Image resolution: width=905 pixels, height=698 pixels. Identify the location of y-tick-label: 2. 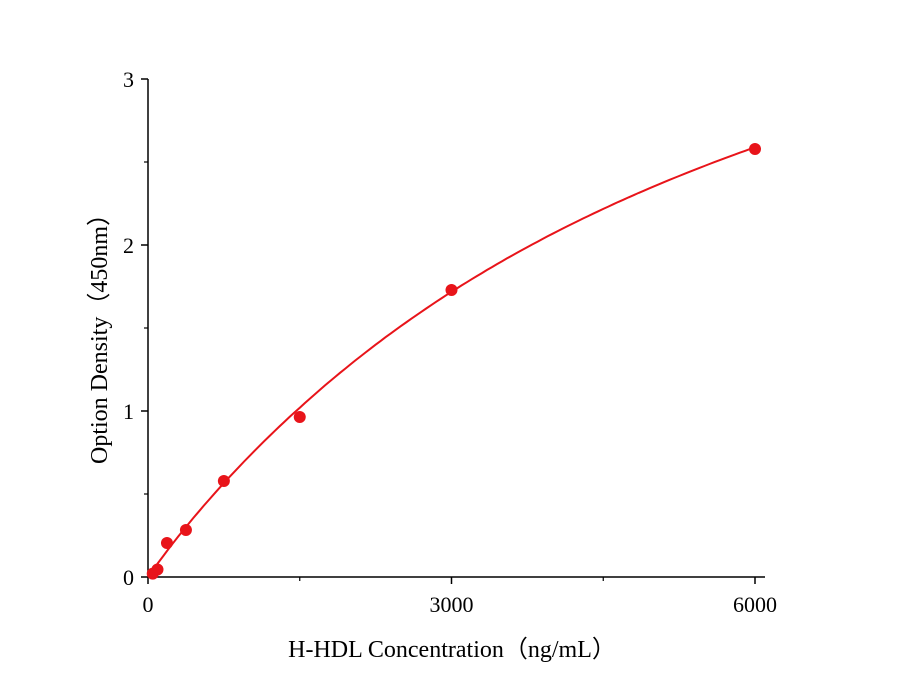
(128, 245).